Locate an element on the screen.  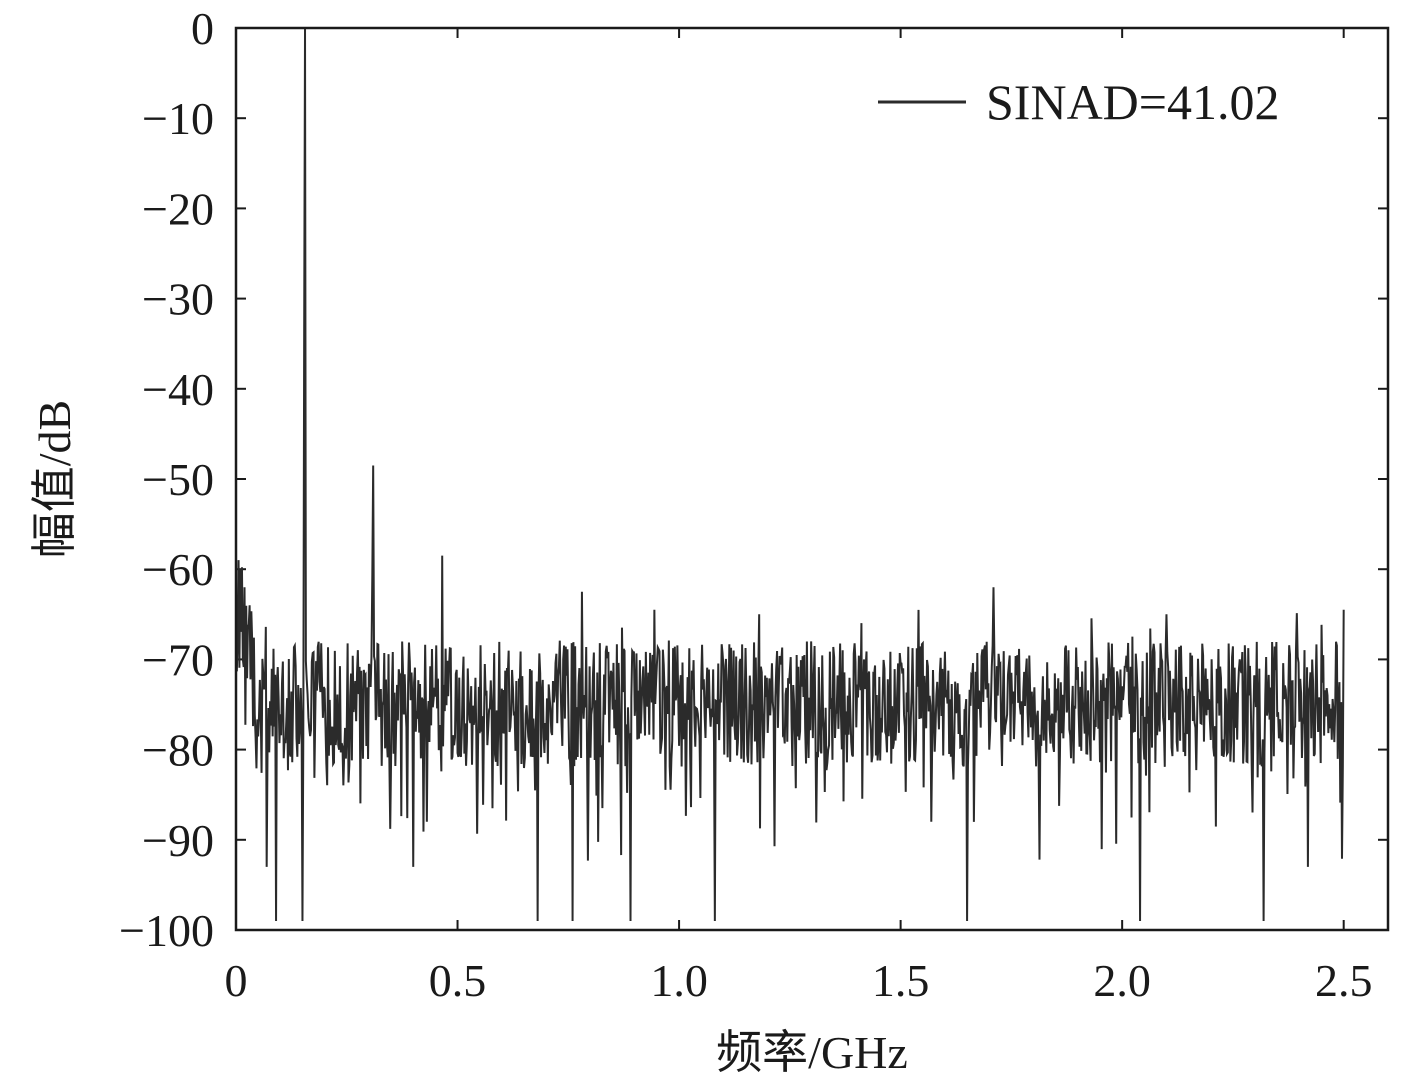
legend-label: SINAD=41.02 is located at coordinates (1132, 102).